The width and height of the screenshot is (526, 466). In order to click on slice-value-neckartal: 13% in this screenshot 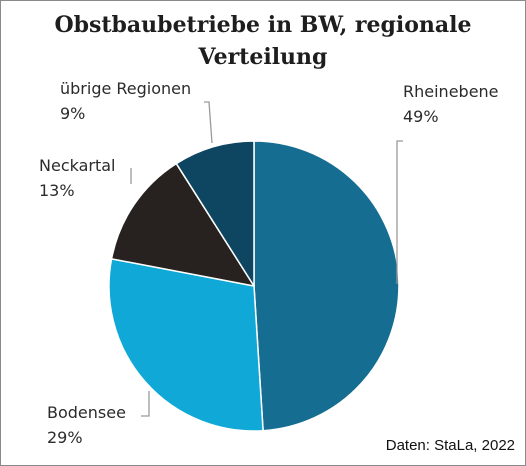, I will do `click(57, 190)`.